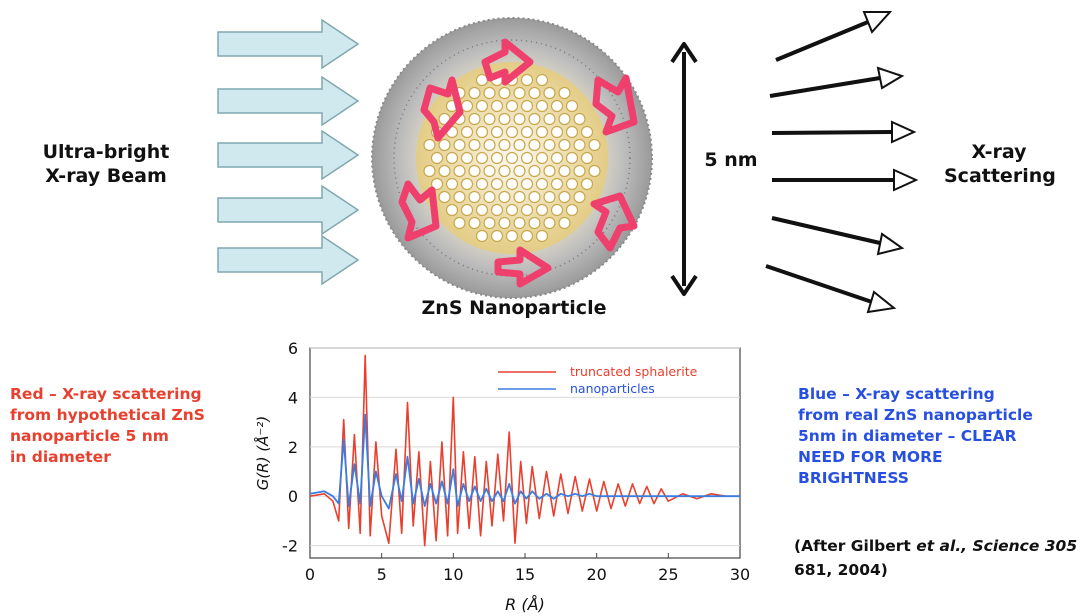 This screenshot has height=616, width=1084. Describe the element at coordinates (106, 394) in the screenshot. I see `red-note-line: Red – X-ray scattering` at that location.